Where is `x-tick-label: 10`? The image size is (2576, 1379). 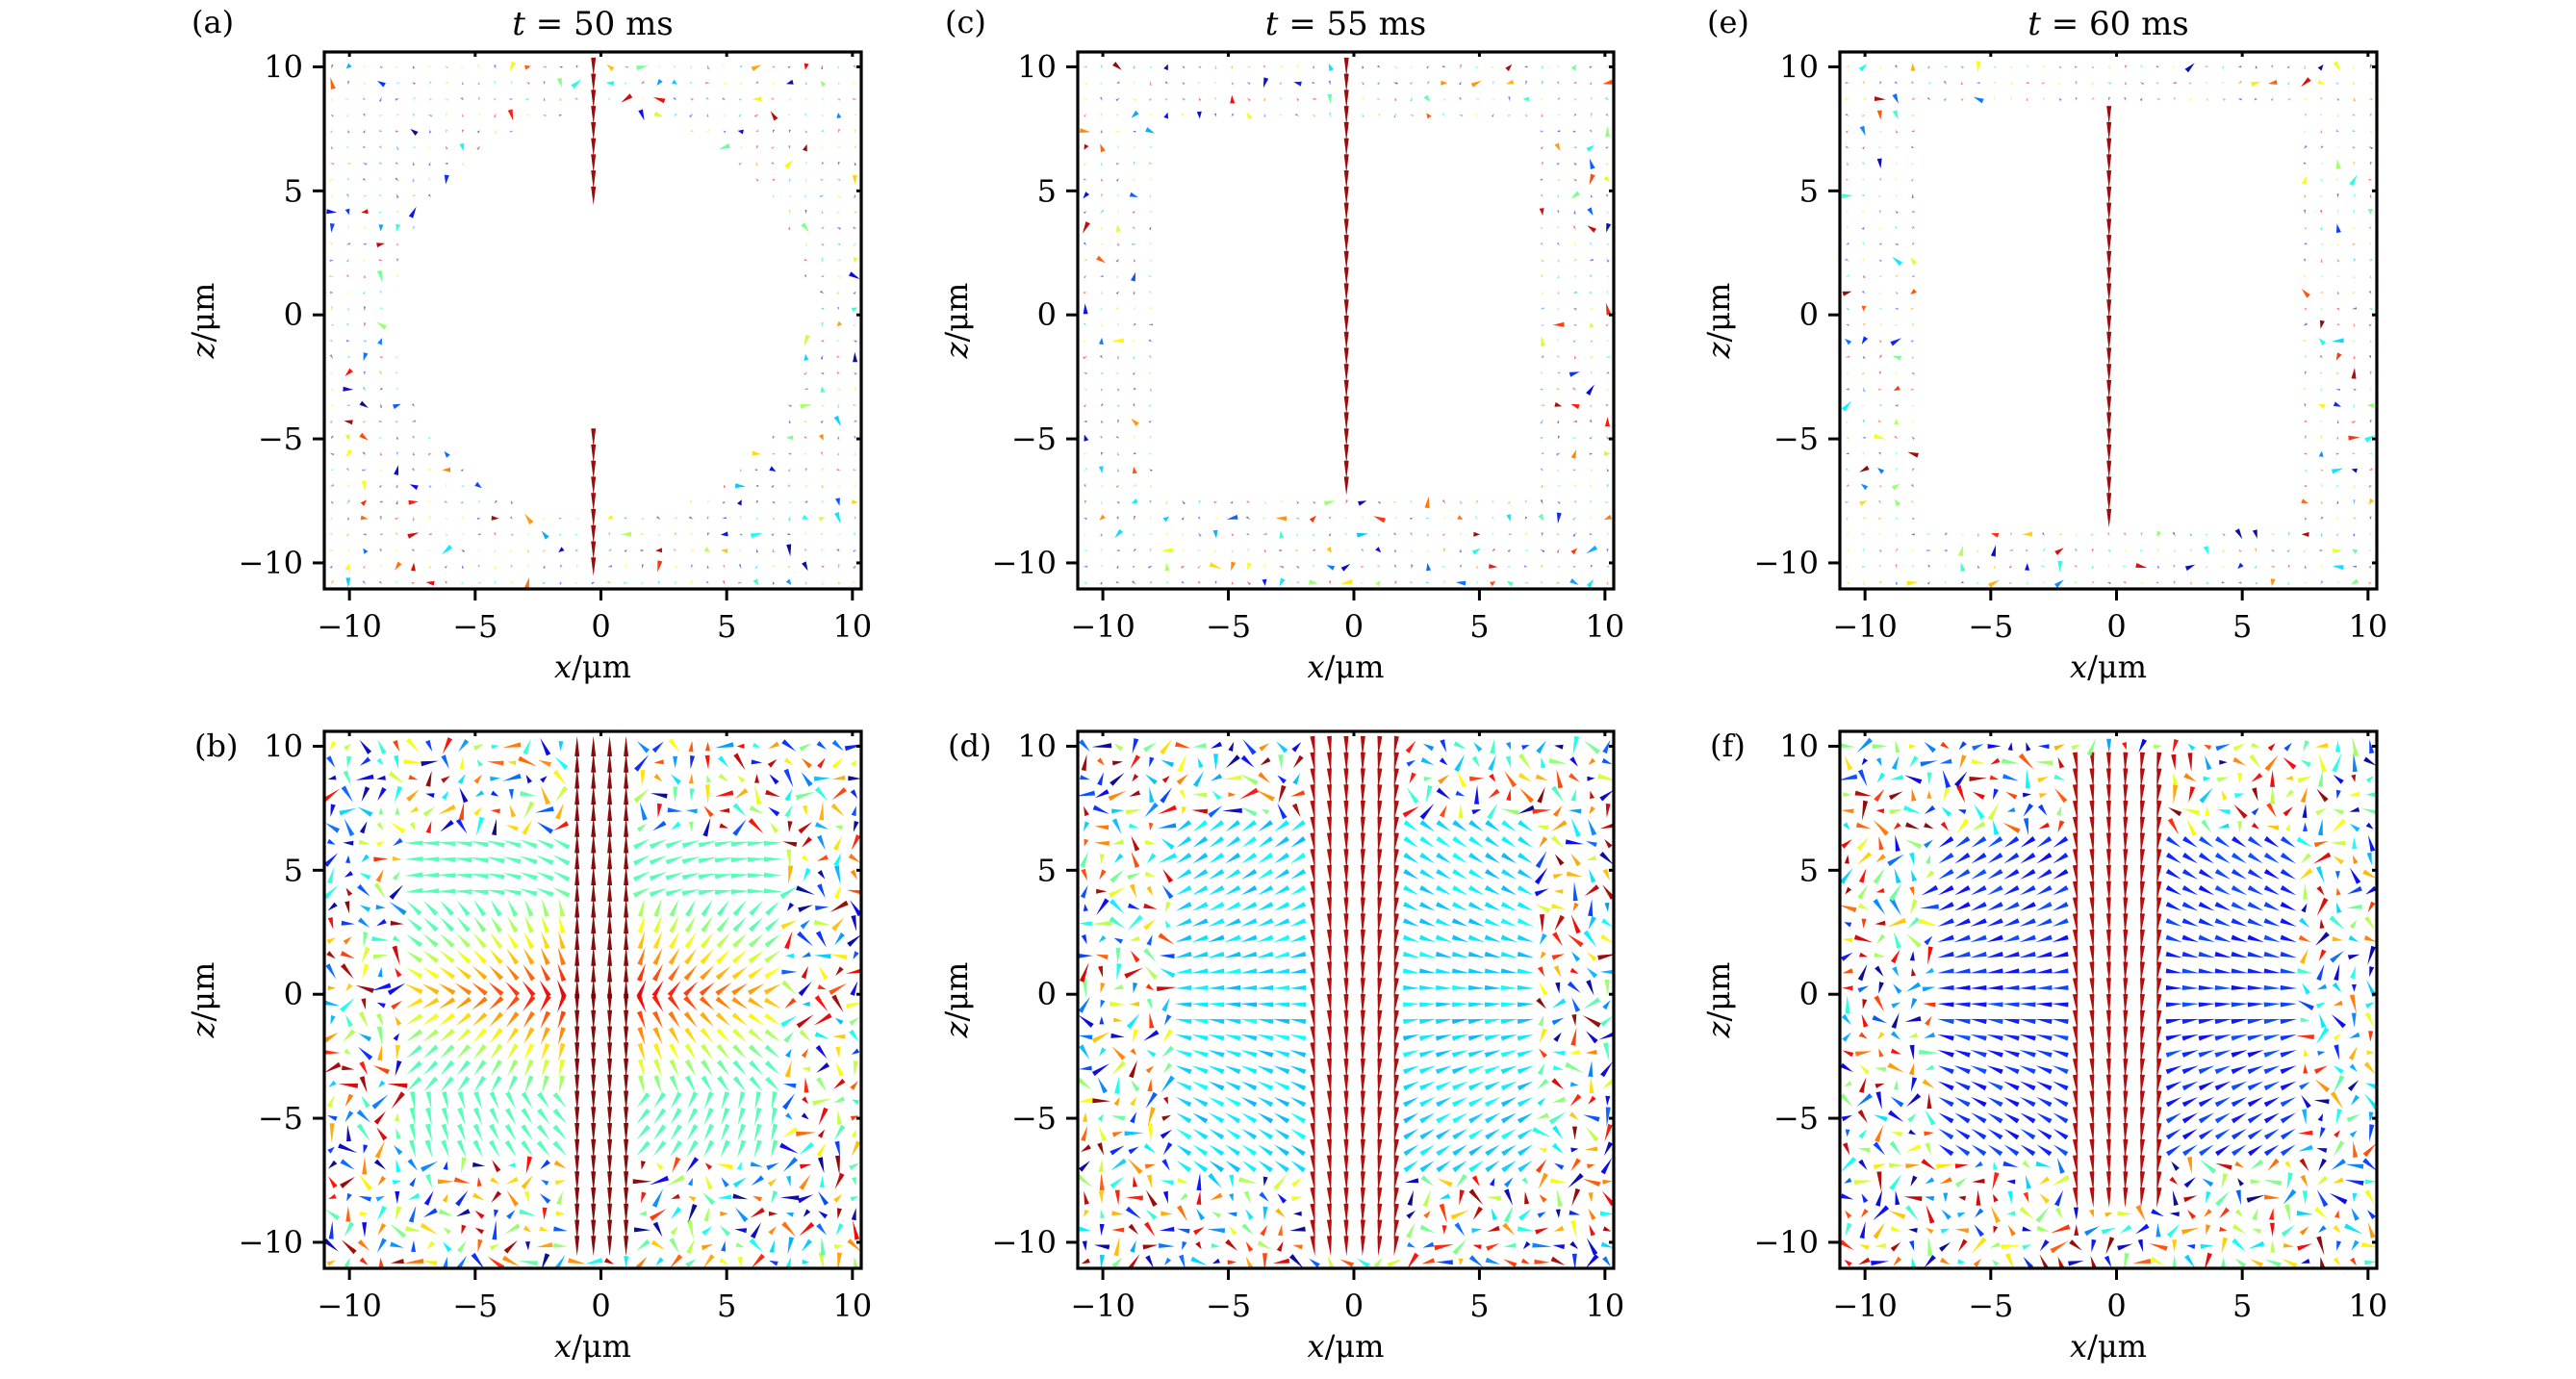
x-tick-label: 10 is located at coordinates (2367, 626).